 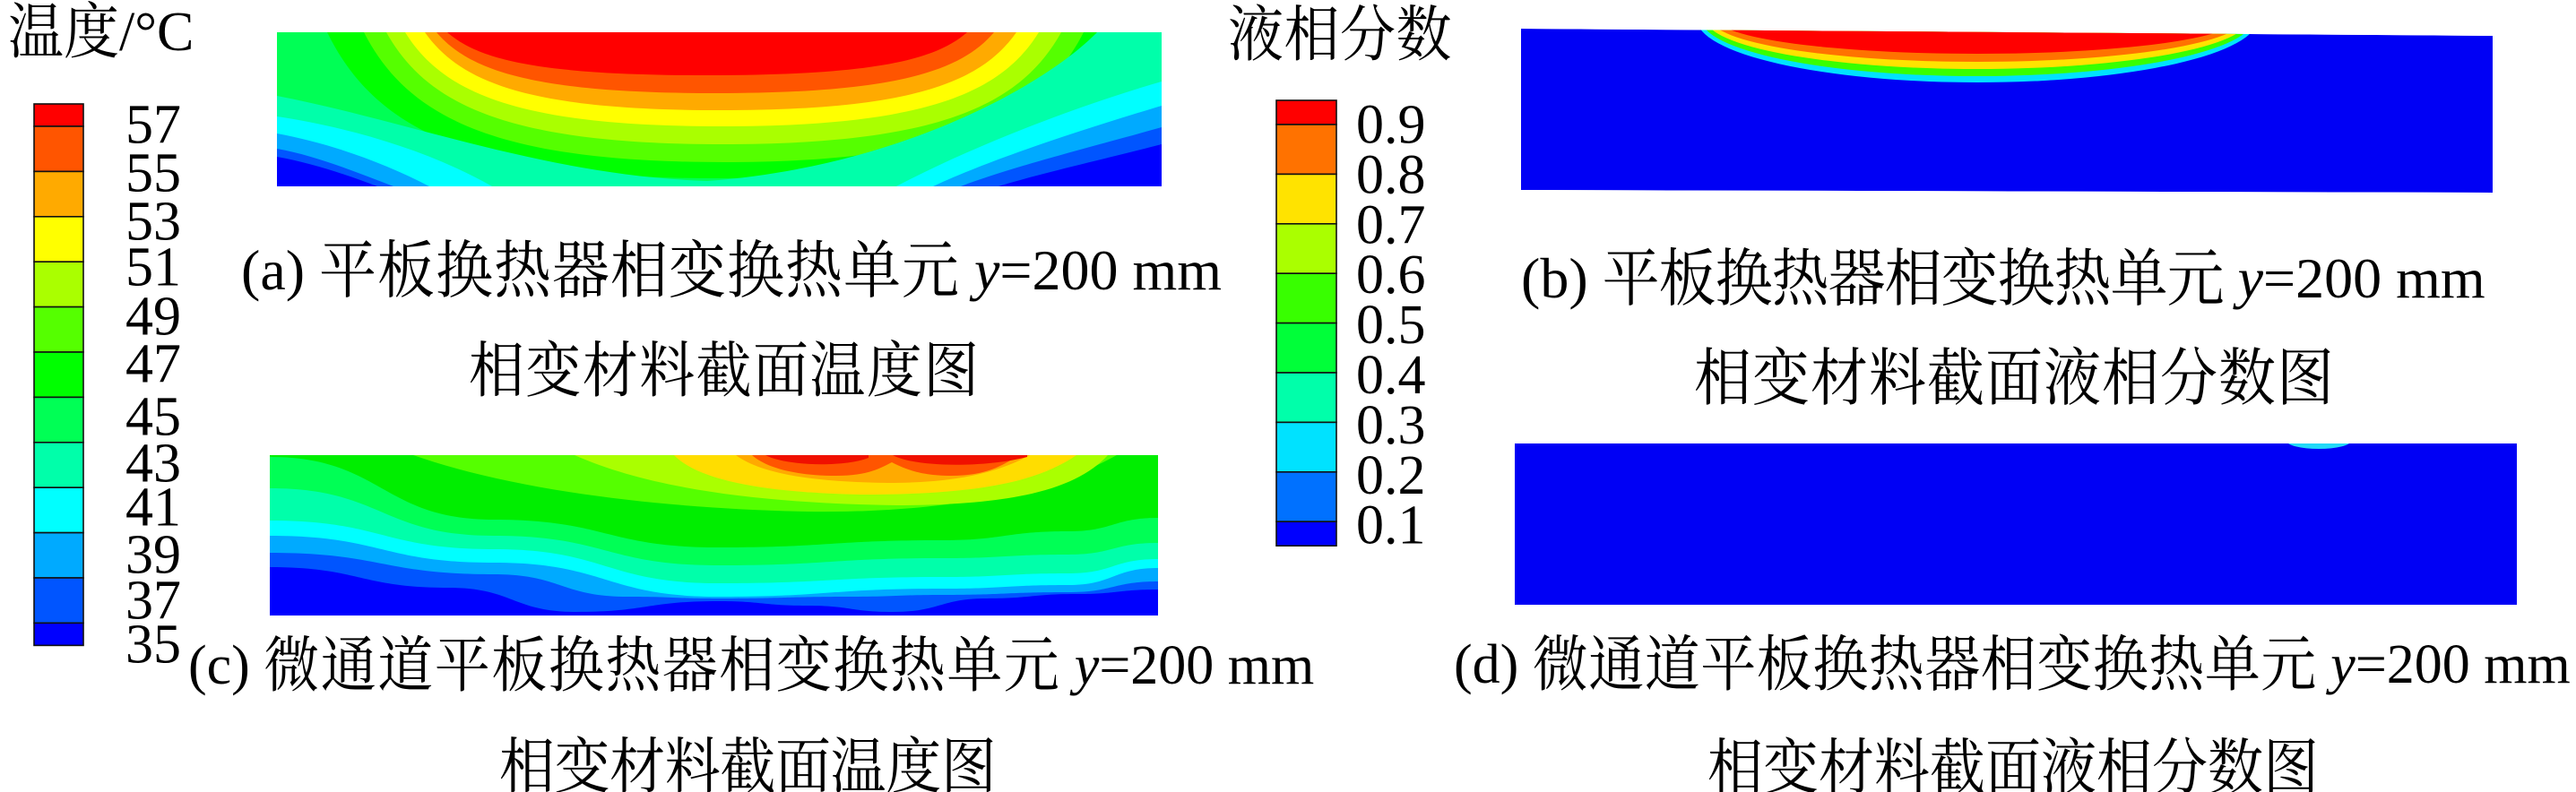 I want to click on svg-text: 0.1, so click(x=1391, y=525).